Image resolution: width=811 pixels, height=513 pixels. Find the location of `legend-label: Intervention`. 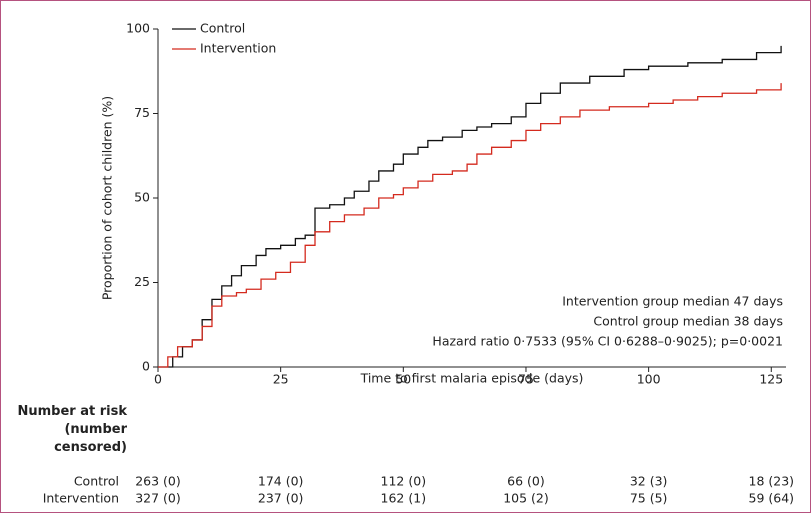

legend-label: Intervention is located at coordinates (238, 48).